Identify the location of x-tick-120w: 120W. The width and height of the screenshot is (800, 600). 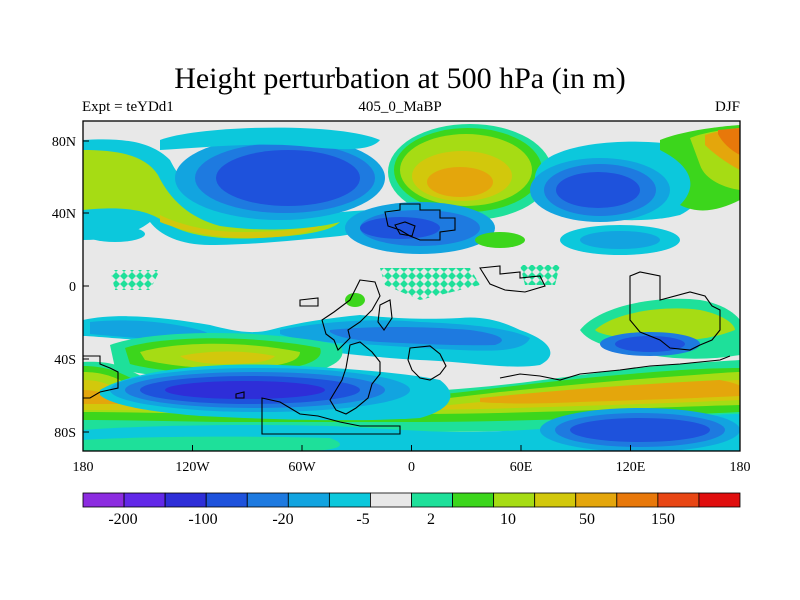
(192, 467).